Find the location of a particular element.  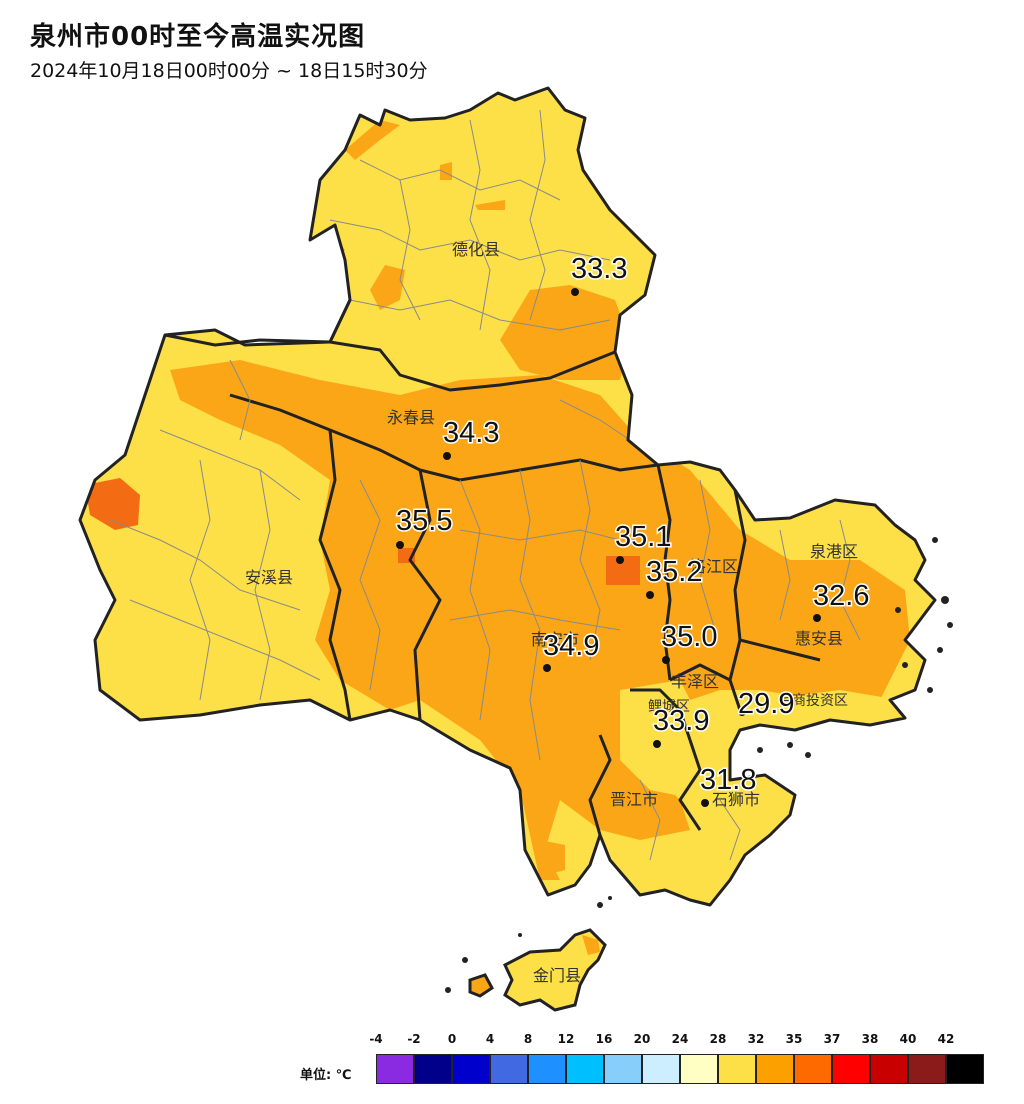

station-value: 34.9 is located at coordinates (571, 646).